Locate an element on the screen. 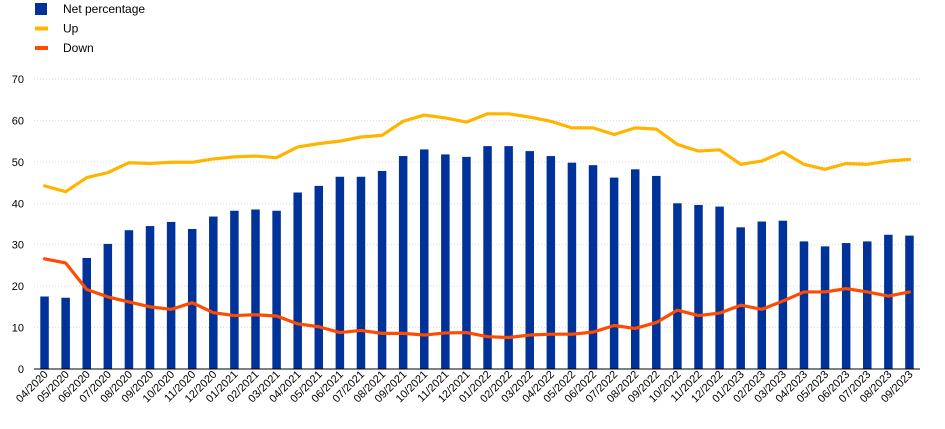  legend-item-net-percentage: Net percentage is located at coordinates (90, 9).